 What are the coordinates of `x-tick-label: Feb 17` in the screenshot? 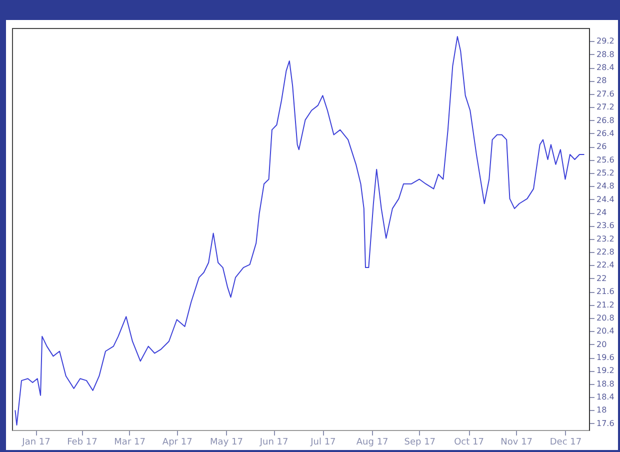 It's located at (82, 443).